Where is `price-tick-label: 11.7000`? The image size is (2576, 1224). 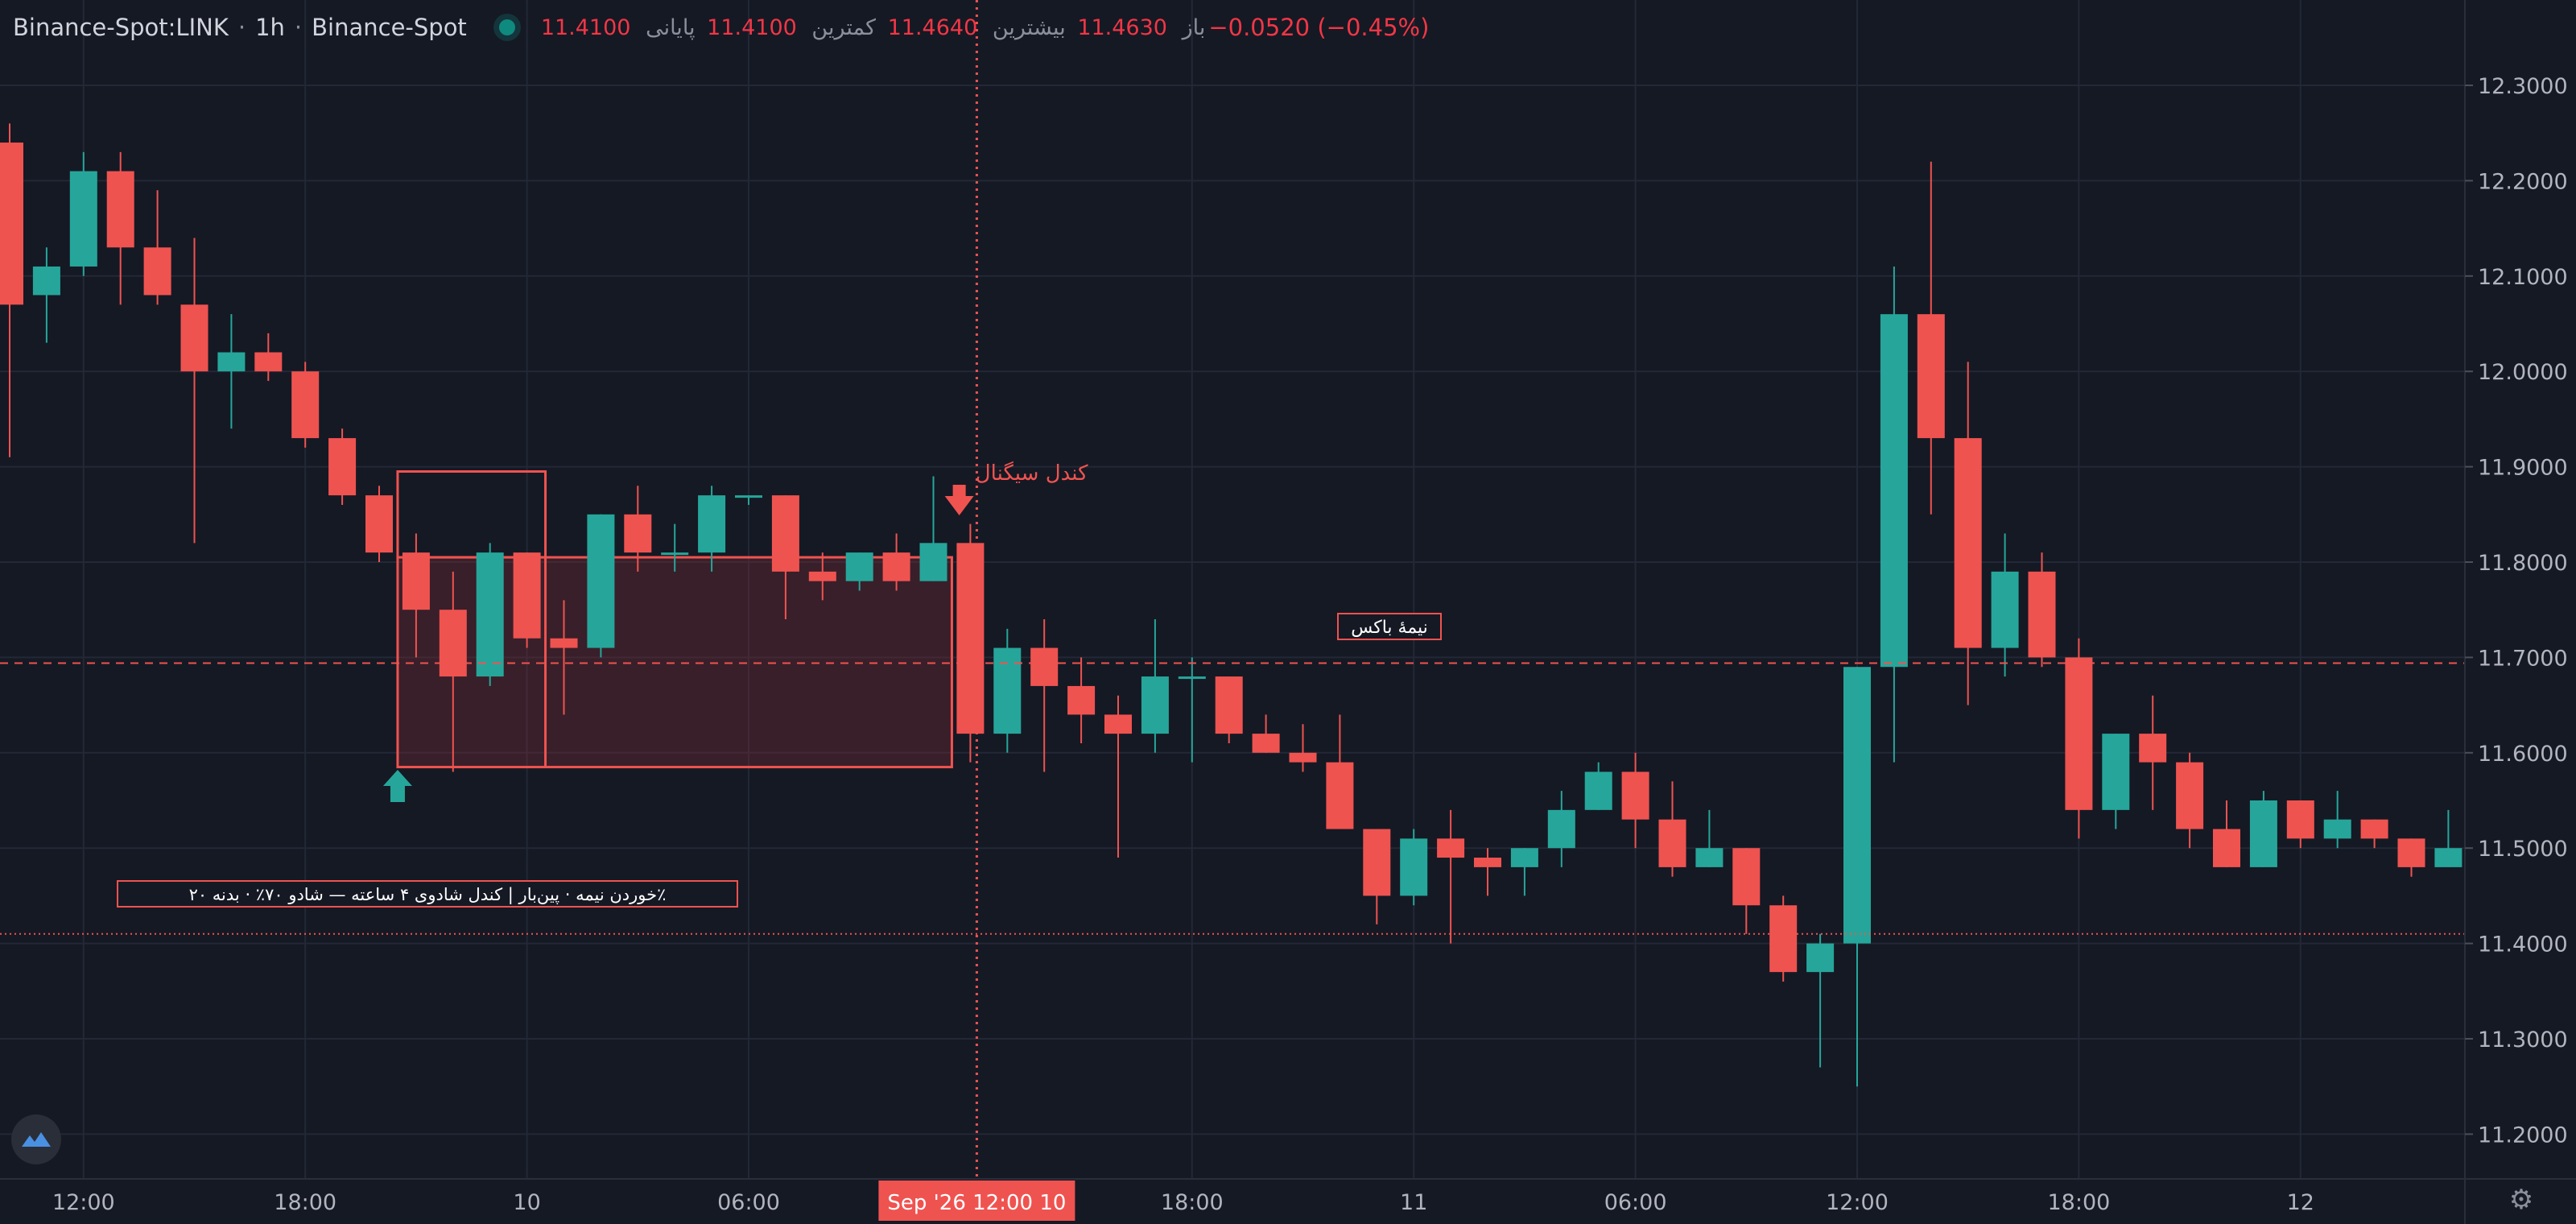 price-tick-label: 11.7000 is located at coordinates (2523, 658).